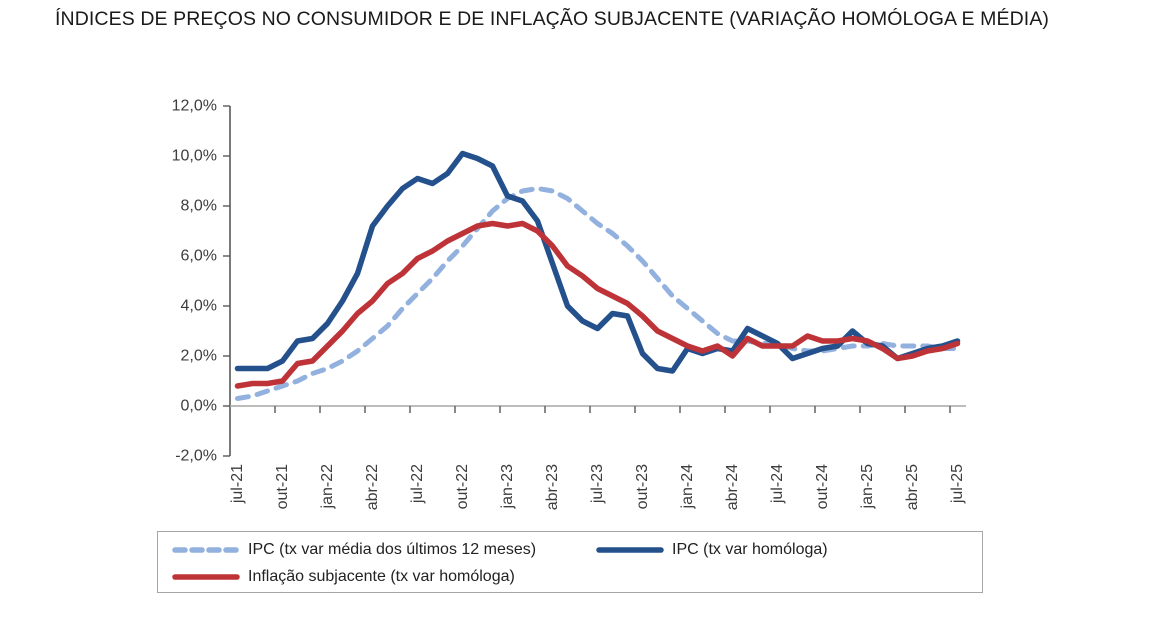 The image size is (1151, 632). Describe the element at coordinates (199, 406) in the screenshot. I see `y-axis-label: 0,0%` at that location.